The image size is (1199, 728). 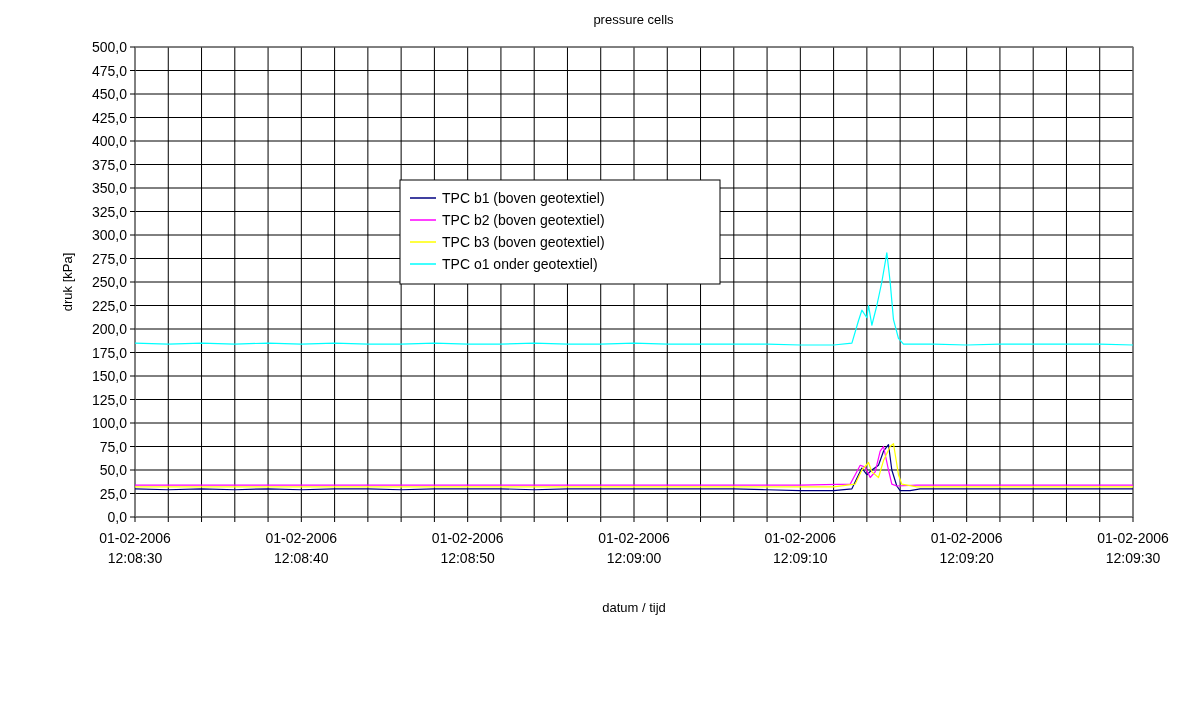 I want to click on y-tick-label: 225,0, so click(x=109, y=305).